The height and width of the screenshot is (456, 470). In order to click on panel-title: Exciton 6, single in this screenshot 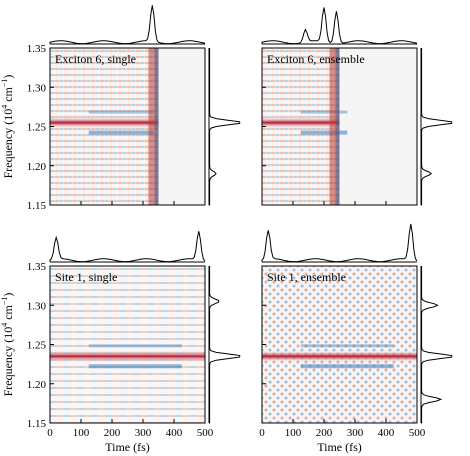, I will do `click(95, 59)`.